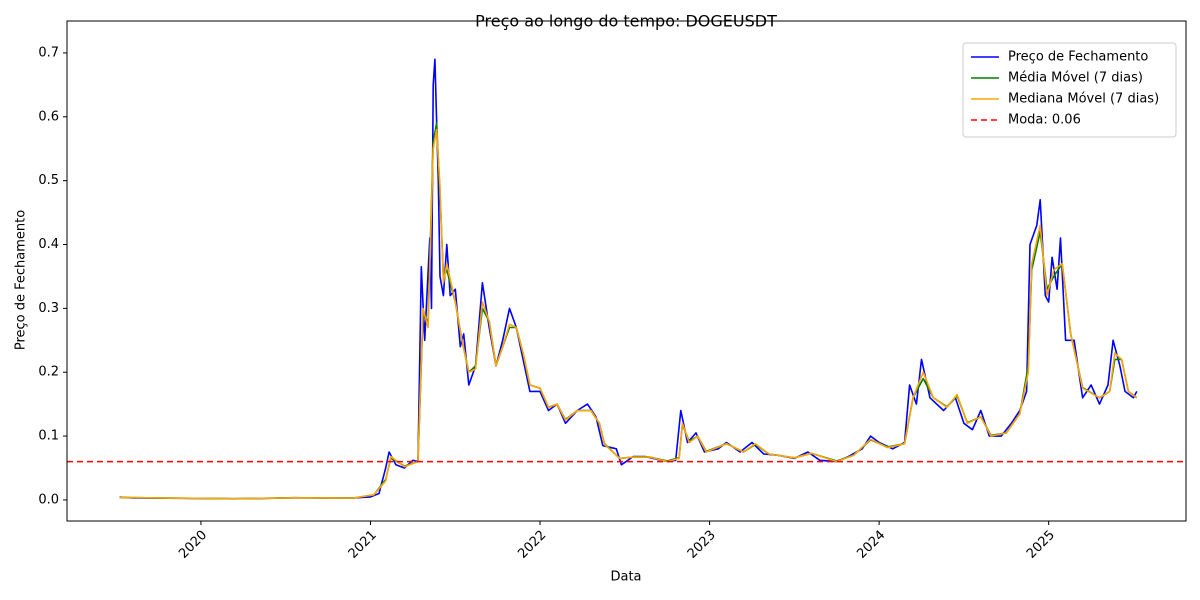 The height and width of the screenshot is (600, 1200). What do you see at coordinates (625, 577) in the screenshot?
I see `x-axis-label: Data` at bounding box center [625, 577].